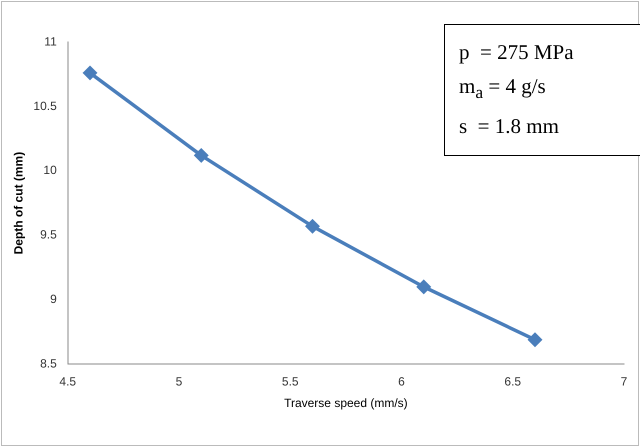 This screenshot has width=640, height=447. Describe the element at coordinates (290, 381) in the screenshot. I see `x-tick-label: 5.5` at that location.